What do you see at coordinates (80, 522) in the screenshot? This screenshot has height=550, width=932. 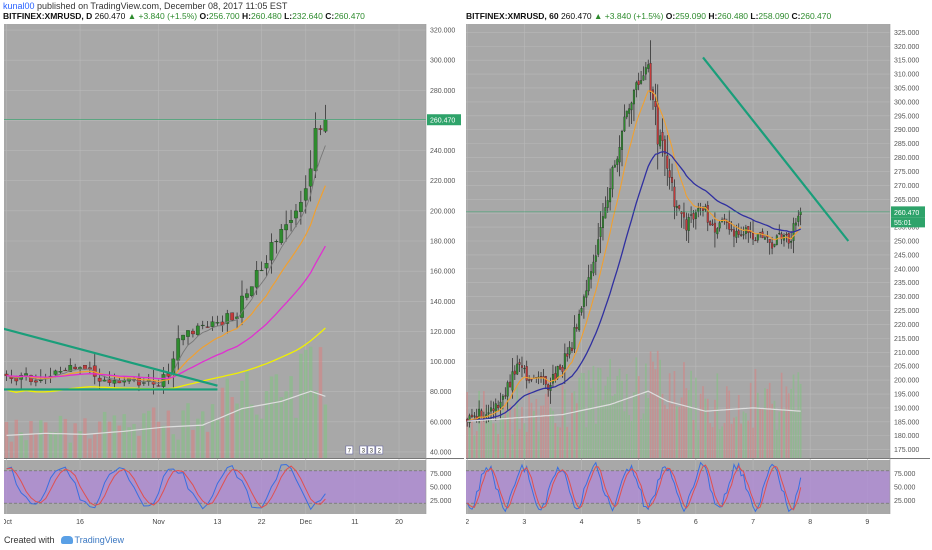 I see `x-tick-label: 16` at bounding box center [80, 522].